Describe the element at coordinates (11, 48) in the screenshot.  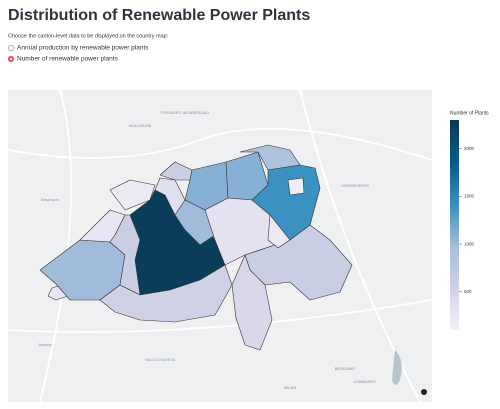
I see `radio-button` at that location.